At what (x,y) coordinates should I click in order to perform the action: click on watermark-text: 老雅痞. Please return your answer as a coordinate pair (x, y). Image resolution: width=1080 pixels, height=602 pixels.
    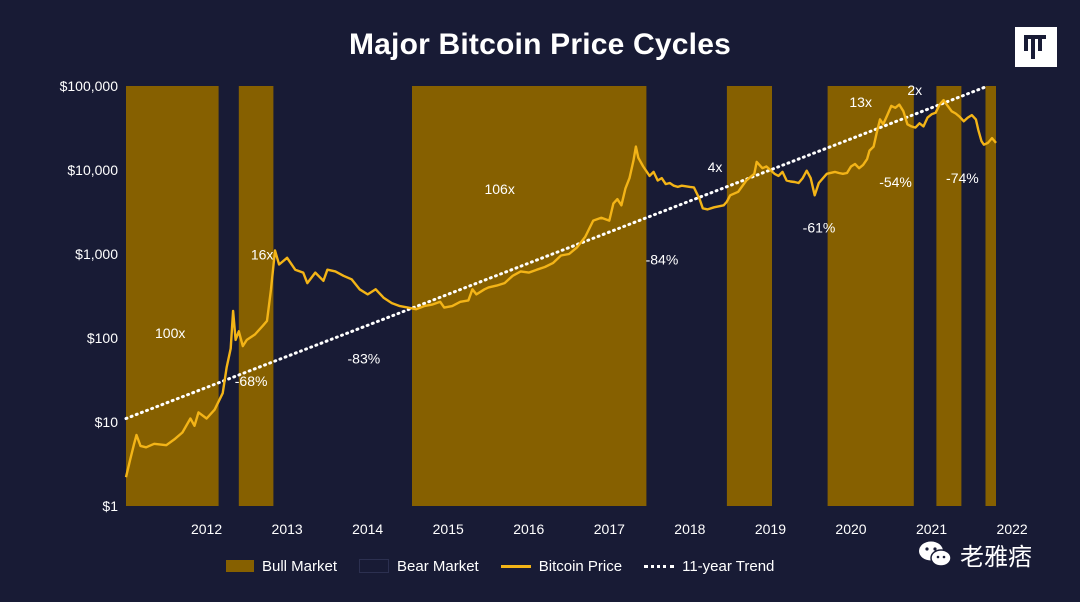
    Looking at the image, I should click on (996, 556).